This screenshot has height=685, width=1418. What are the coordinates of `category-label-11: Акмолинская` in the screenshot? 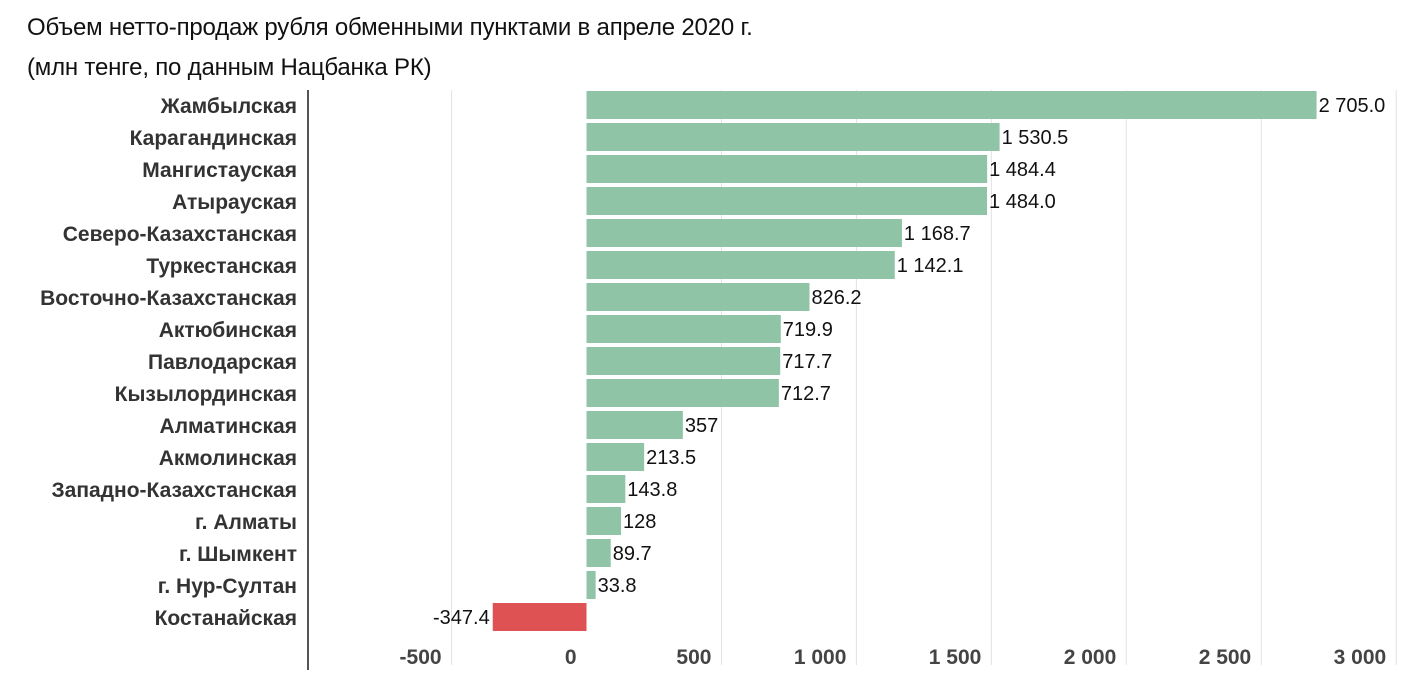 It's located at (228, 458).